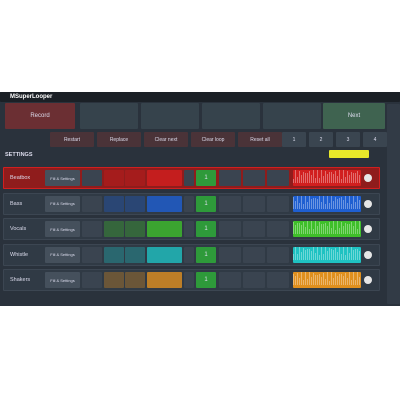  What do you see at coordinates (294, 139) in the screenshot?
I see `slot-button: 1` at bounding box center [294, 139].